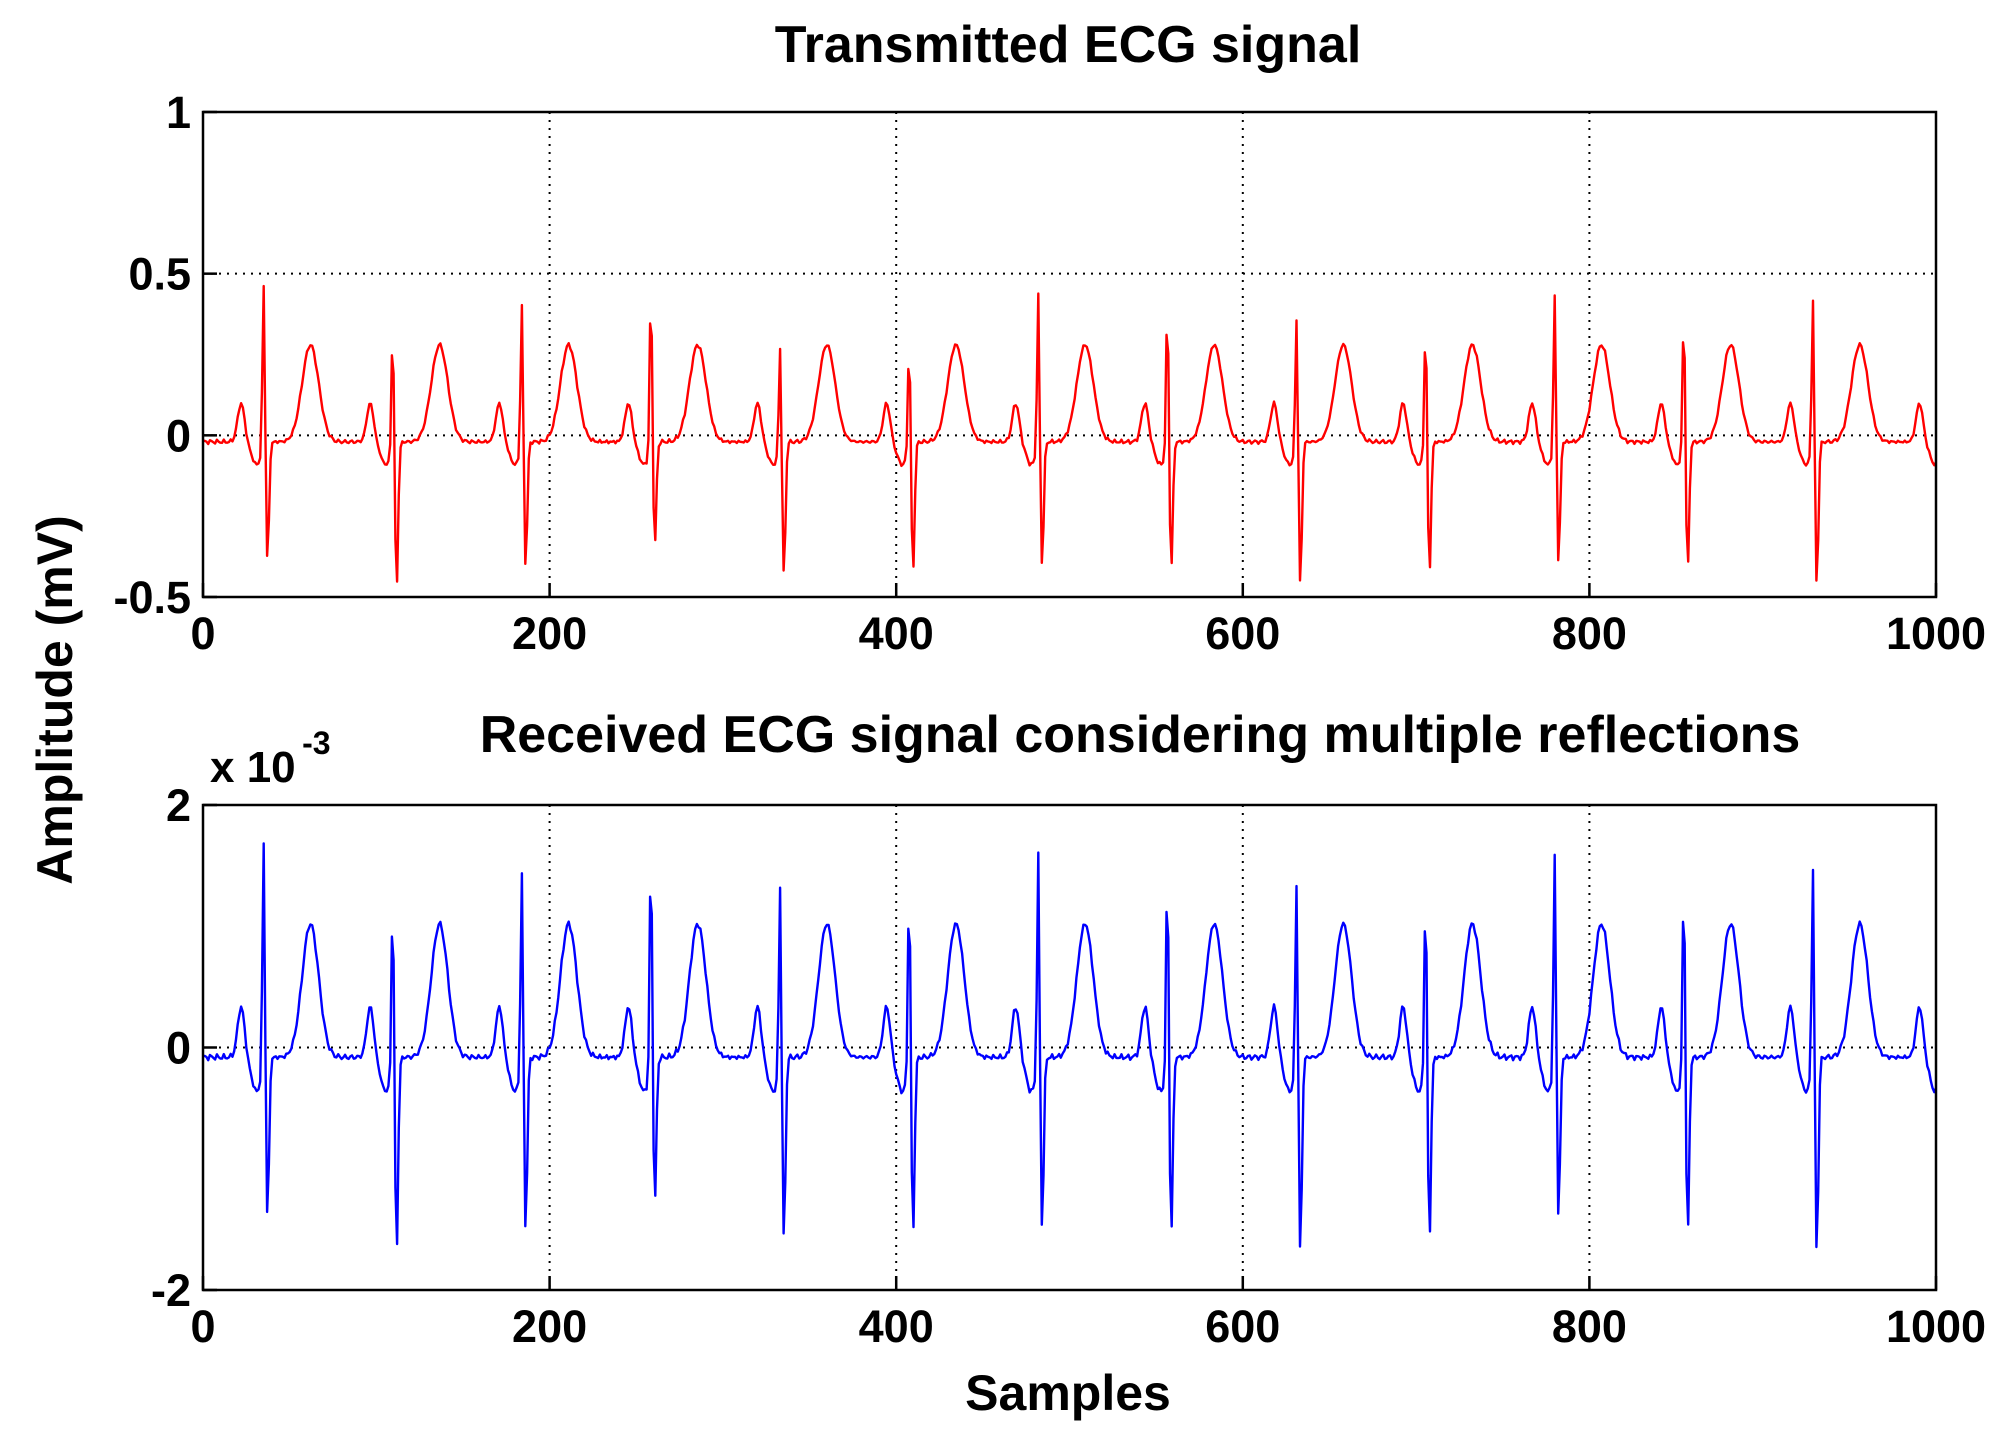 The height and width of the screenshot is (1443, 2009). I want to click on bottom-chart-exponent-base: x 10, so click(253, 767).